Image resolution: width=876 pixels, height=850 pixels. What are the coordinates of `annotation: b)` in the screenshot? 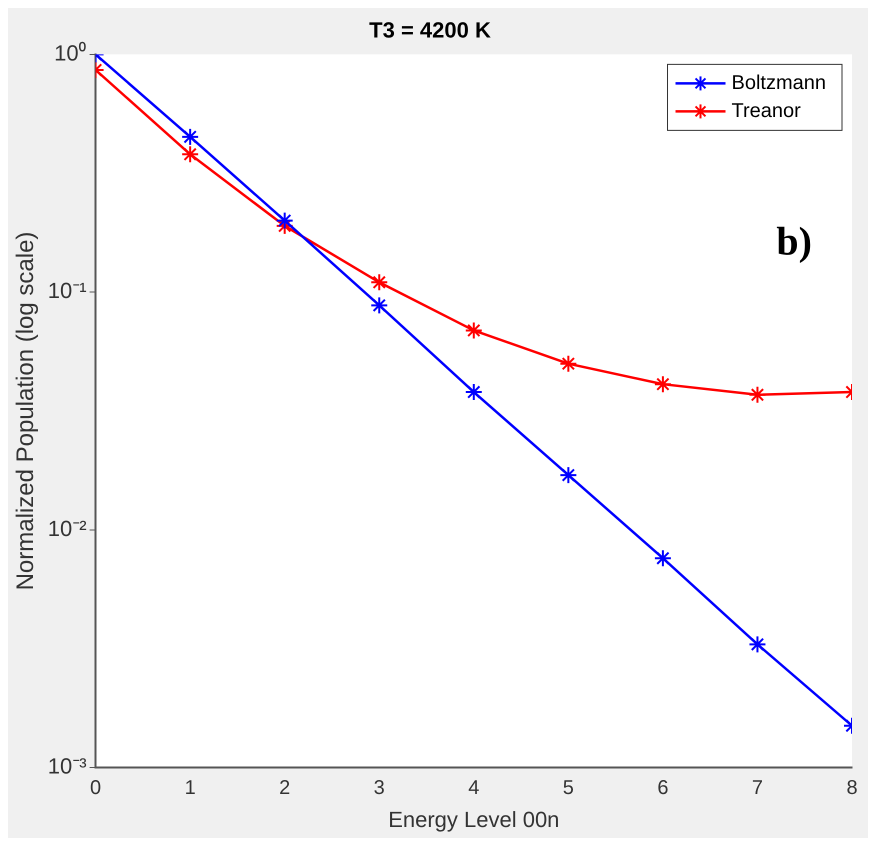 It's located at (794, 241).